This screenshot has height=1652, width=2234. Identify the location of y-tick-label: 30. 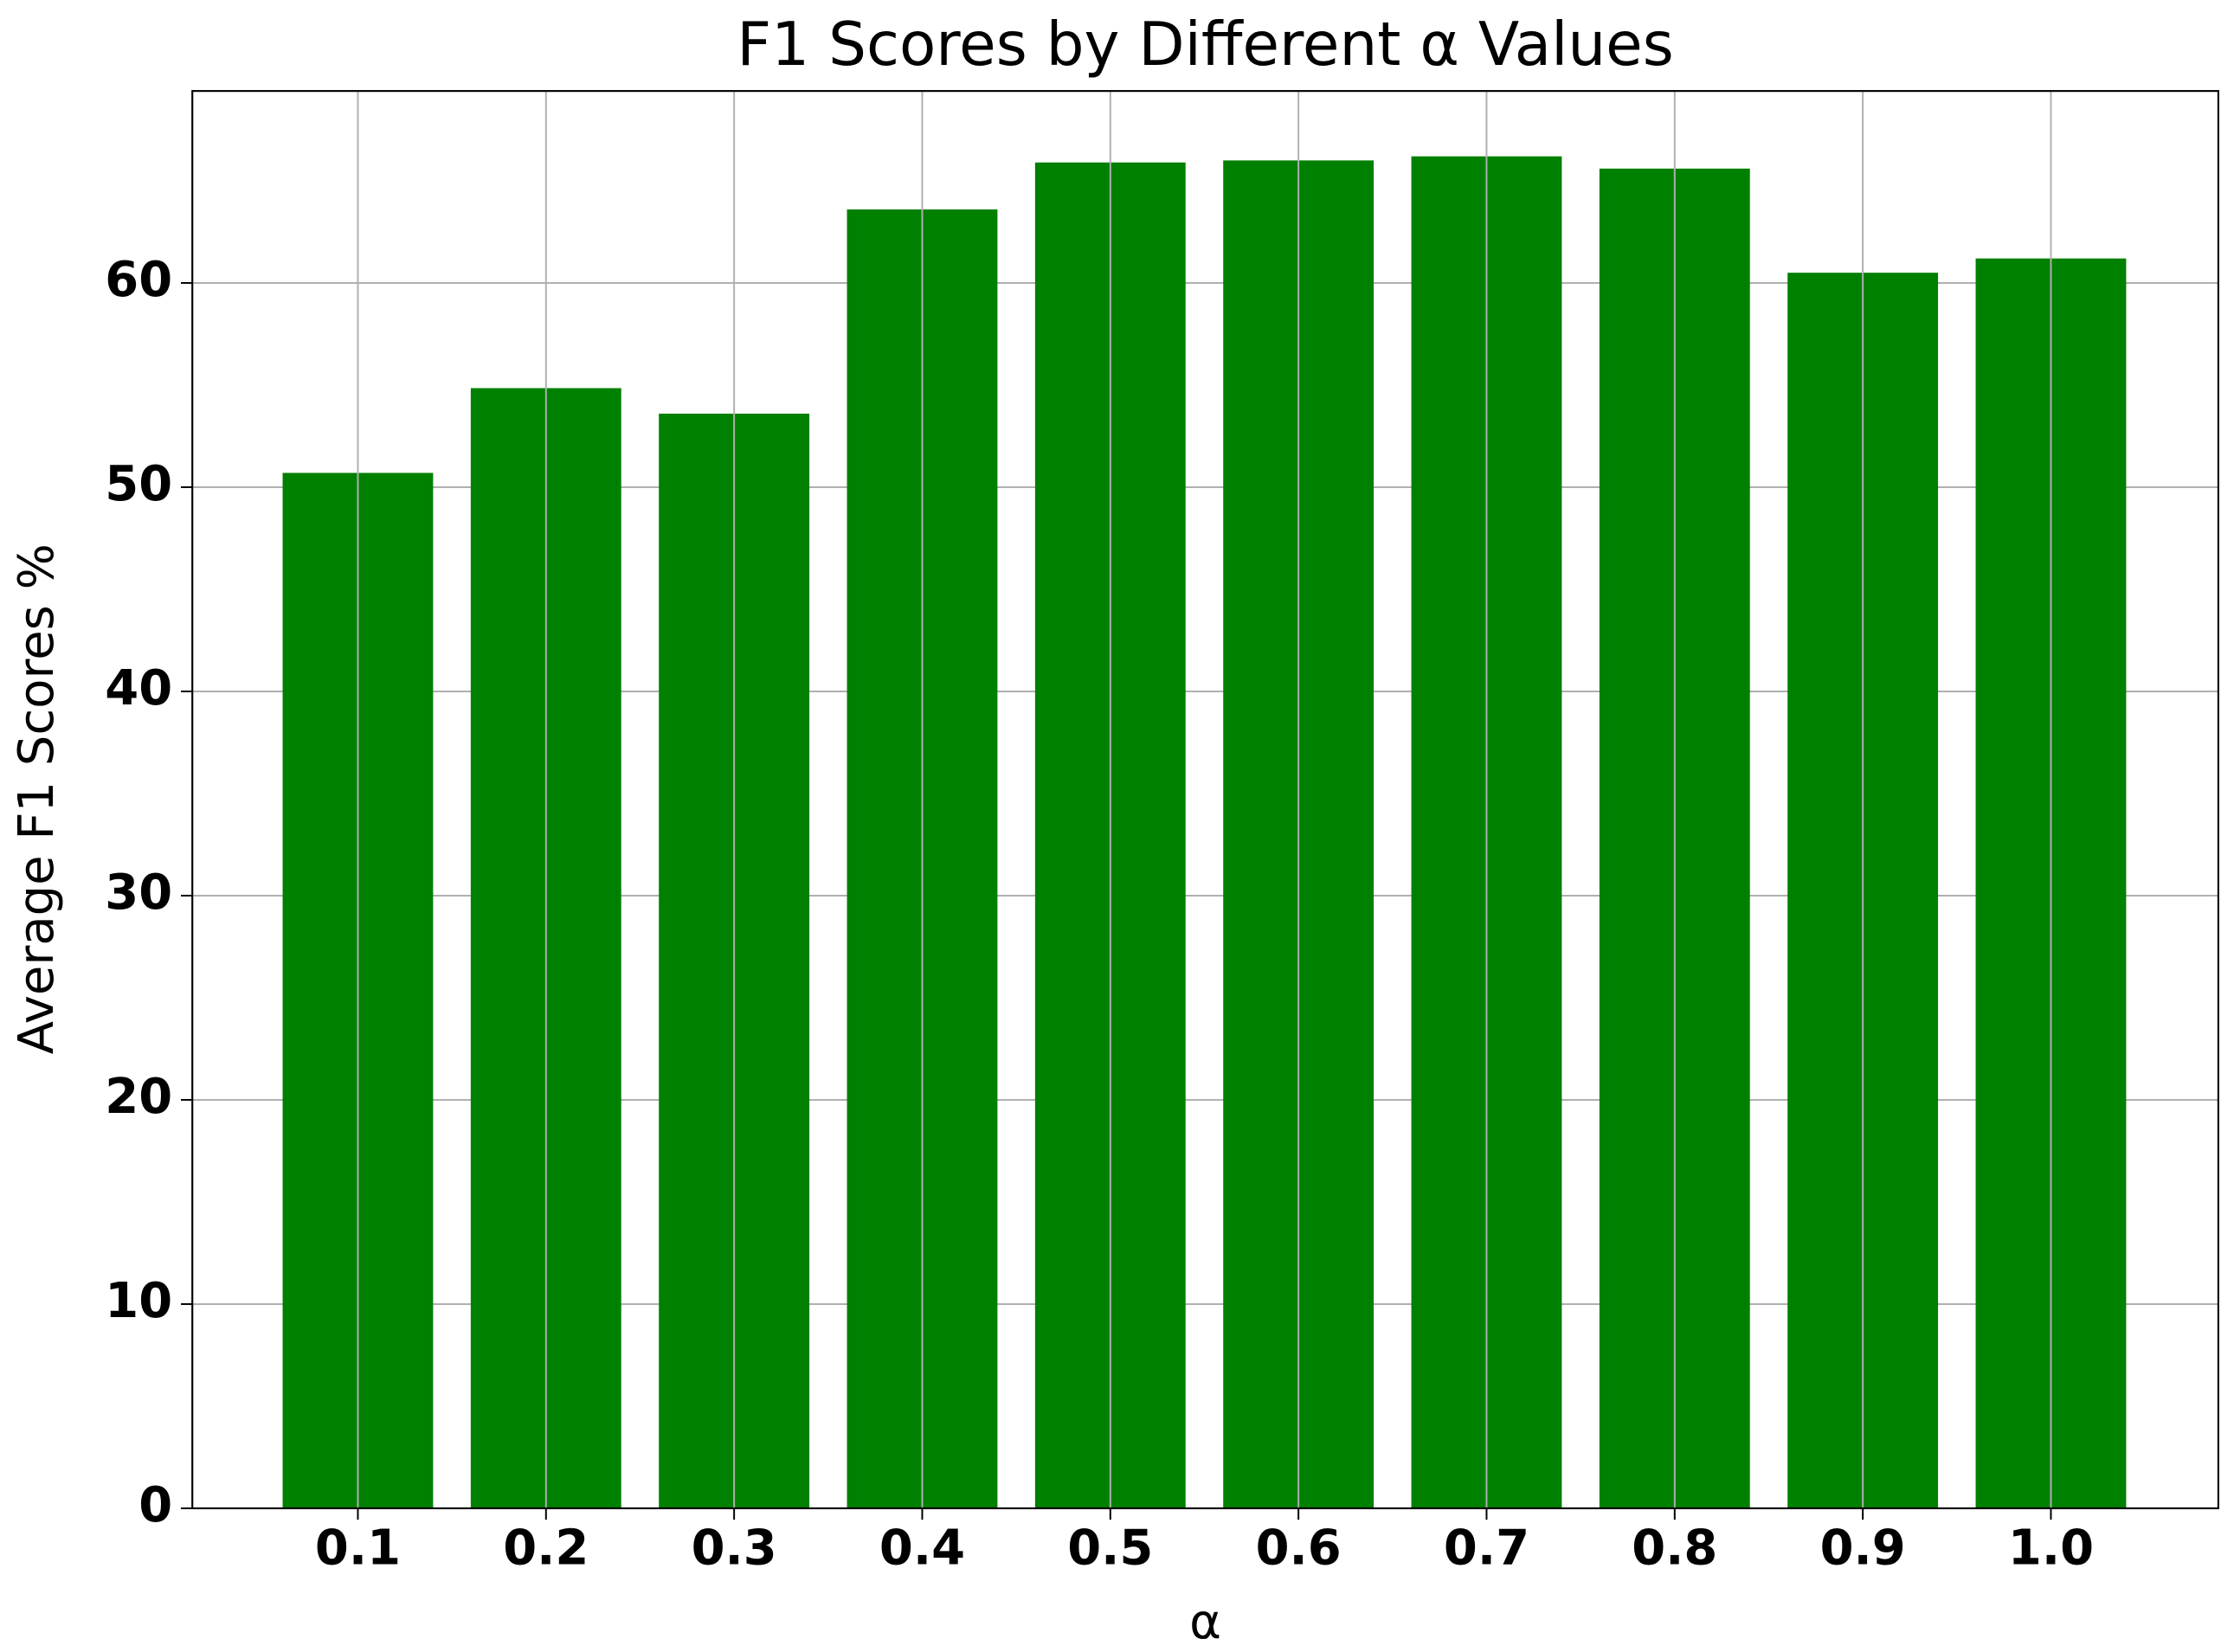
(138, 893).